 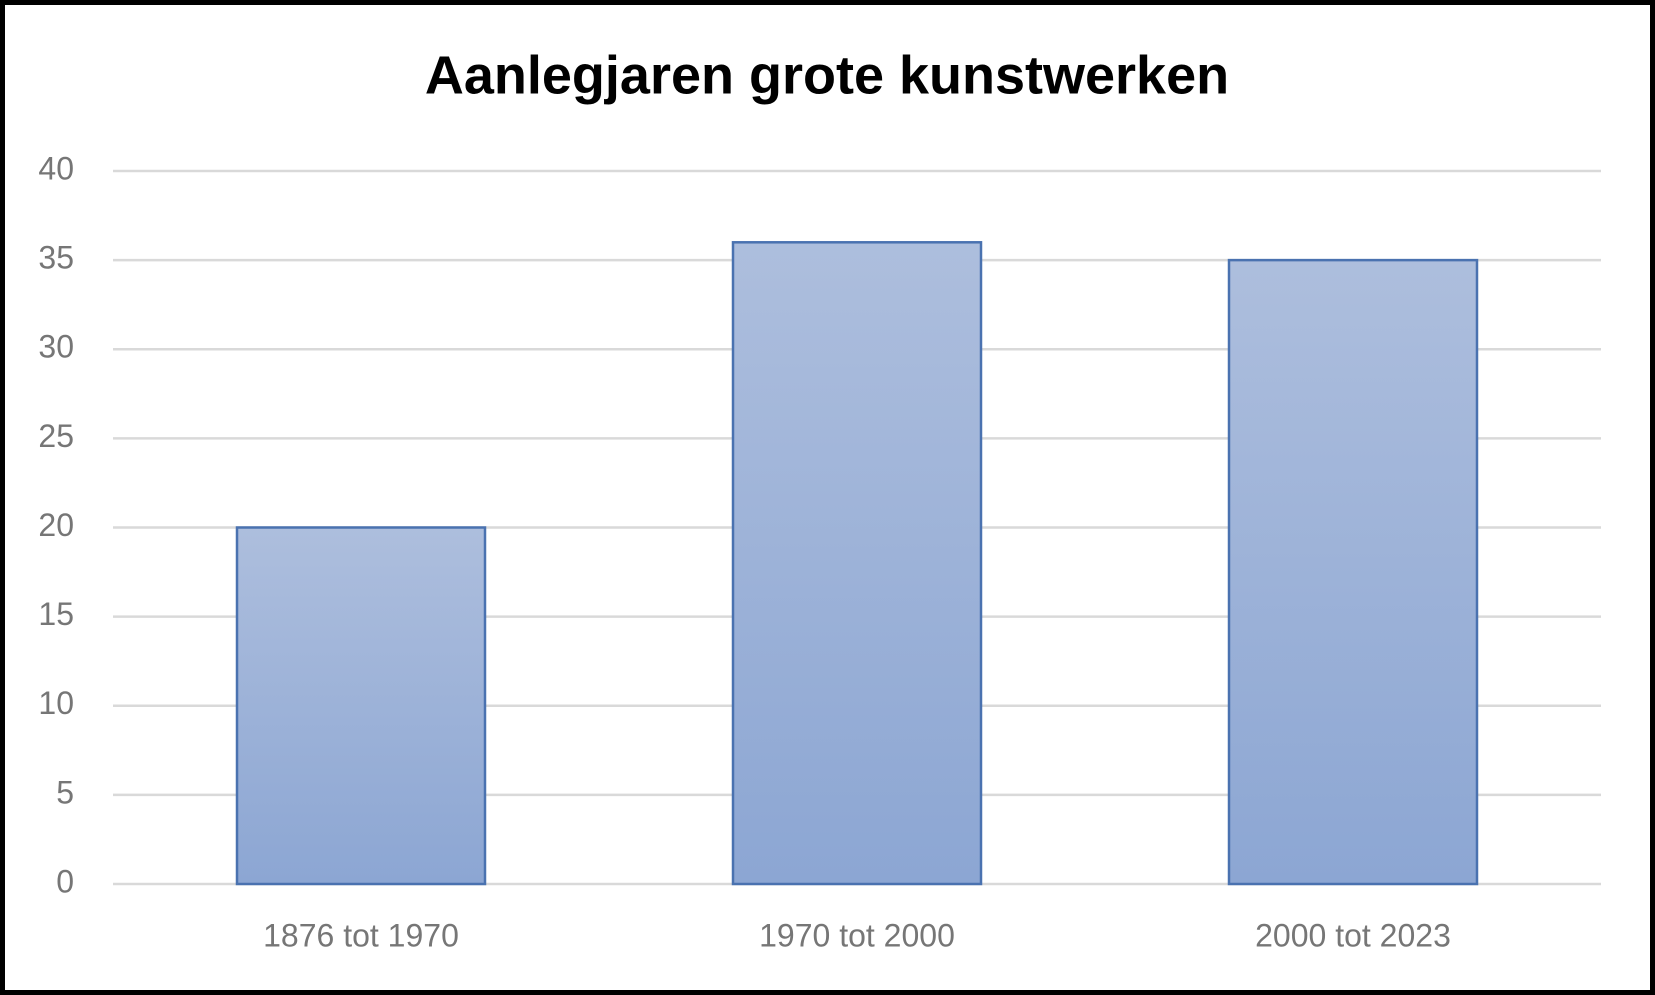 What do you see at coordinates (65, 792) in the screenshot?
I see `y-tick-label: 5` at bounding box center [65, 792].